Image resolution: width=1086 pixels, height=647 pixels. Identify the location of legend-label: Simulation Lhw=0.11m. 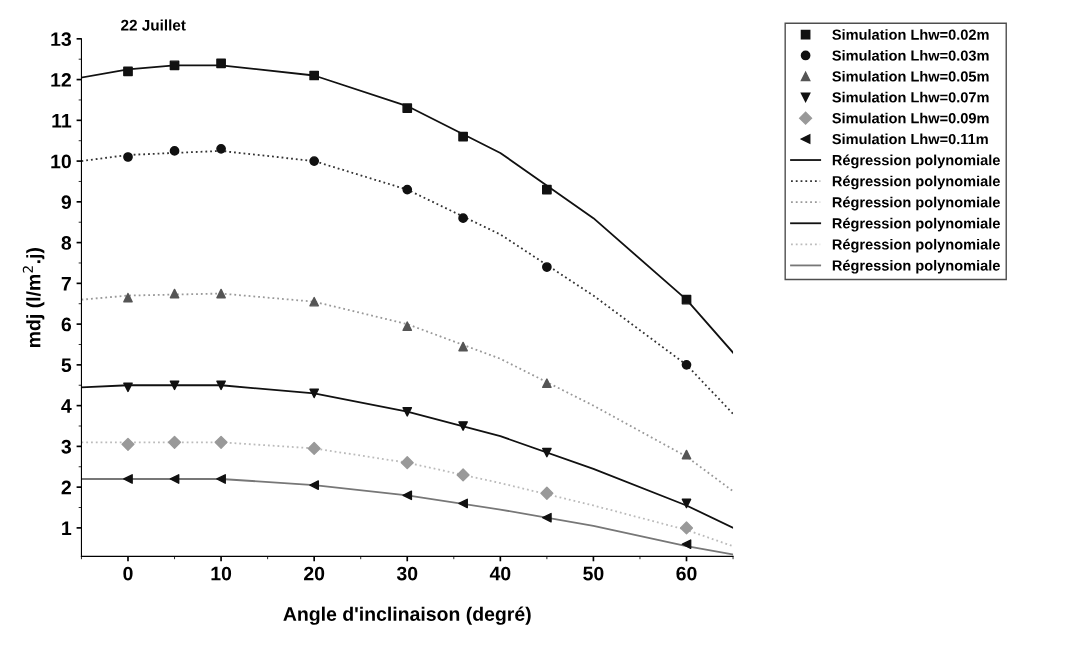
(910, 139).